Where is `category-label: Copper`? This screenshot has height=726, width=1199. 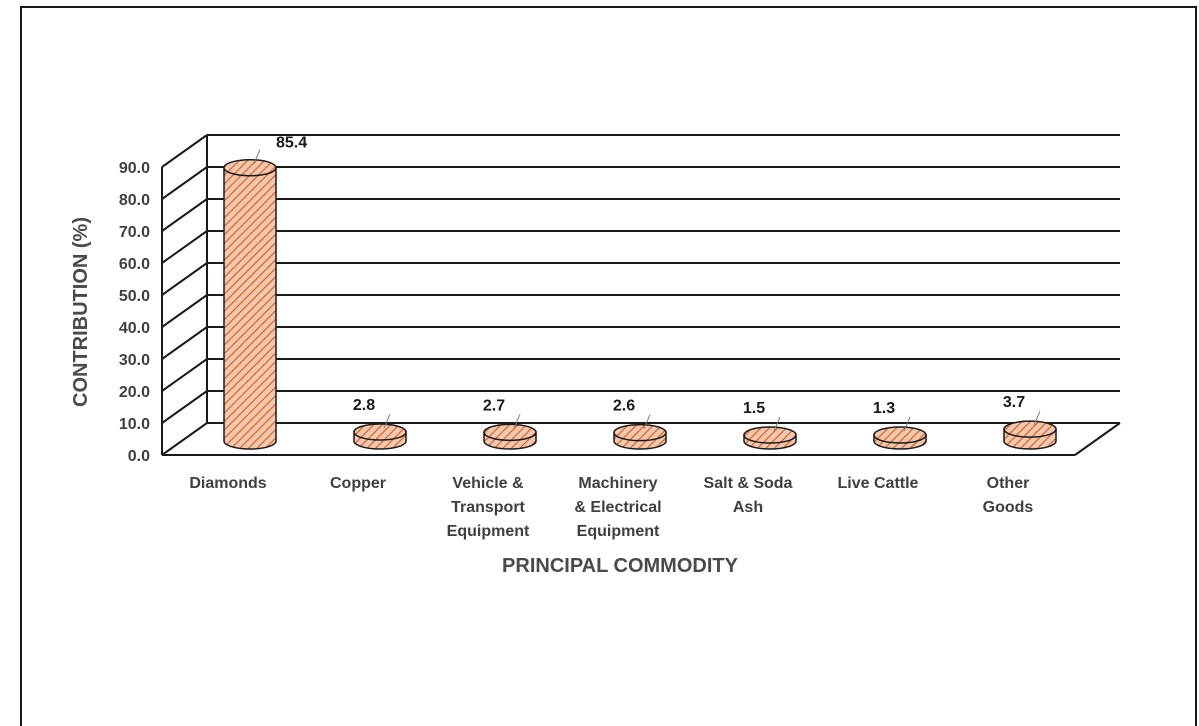 category-label: Copper is located at coordinates (358, 483).